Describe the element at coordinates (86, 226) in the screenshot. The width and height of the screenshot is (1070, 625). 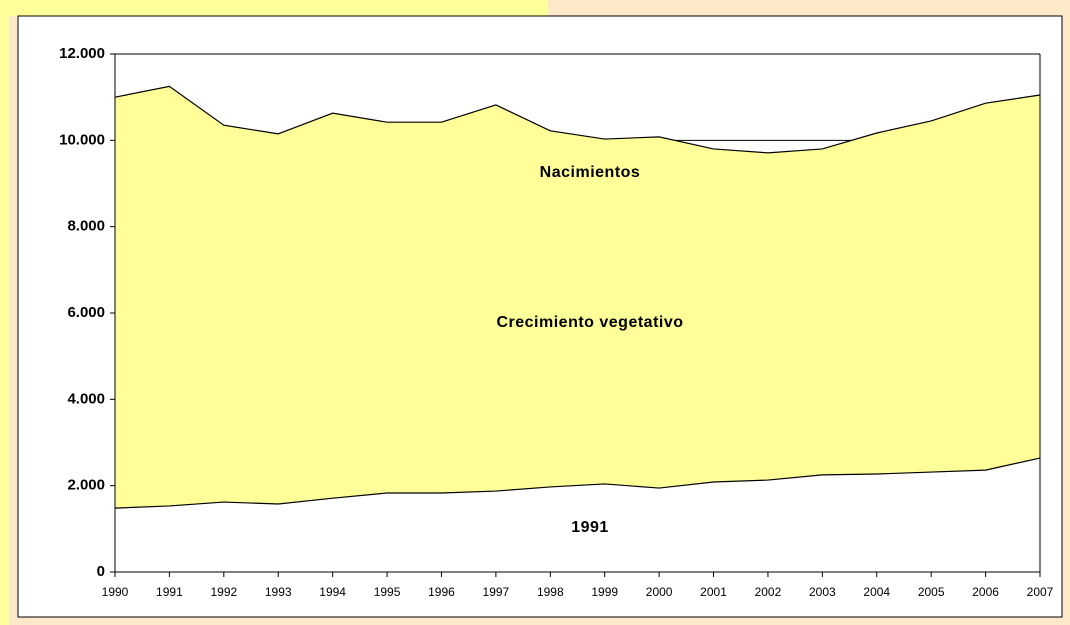
I see `y-tick-label: 8.000` at that location.